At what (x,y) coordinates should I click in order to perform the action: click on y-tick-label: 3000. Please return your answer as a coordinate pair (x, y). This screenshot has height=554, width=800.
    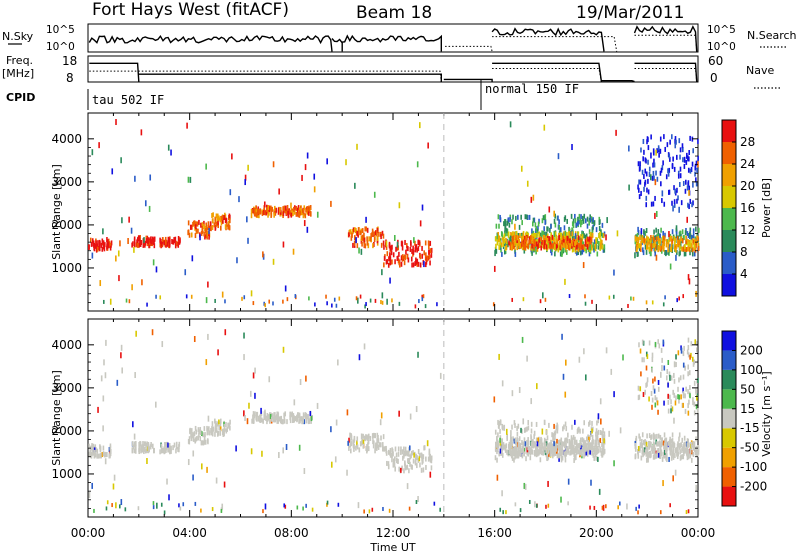
    Looking at the image, I should click on (66, 388).